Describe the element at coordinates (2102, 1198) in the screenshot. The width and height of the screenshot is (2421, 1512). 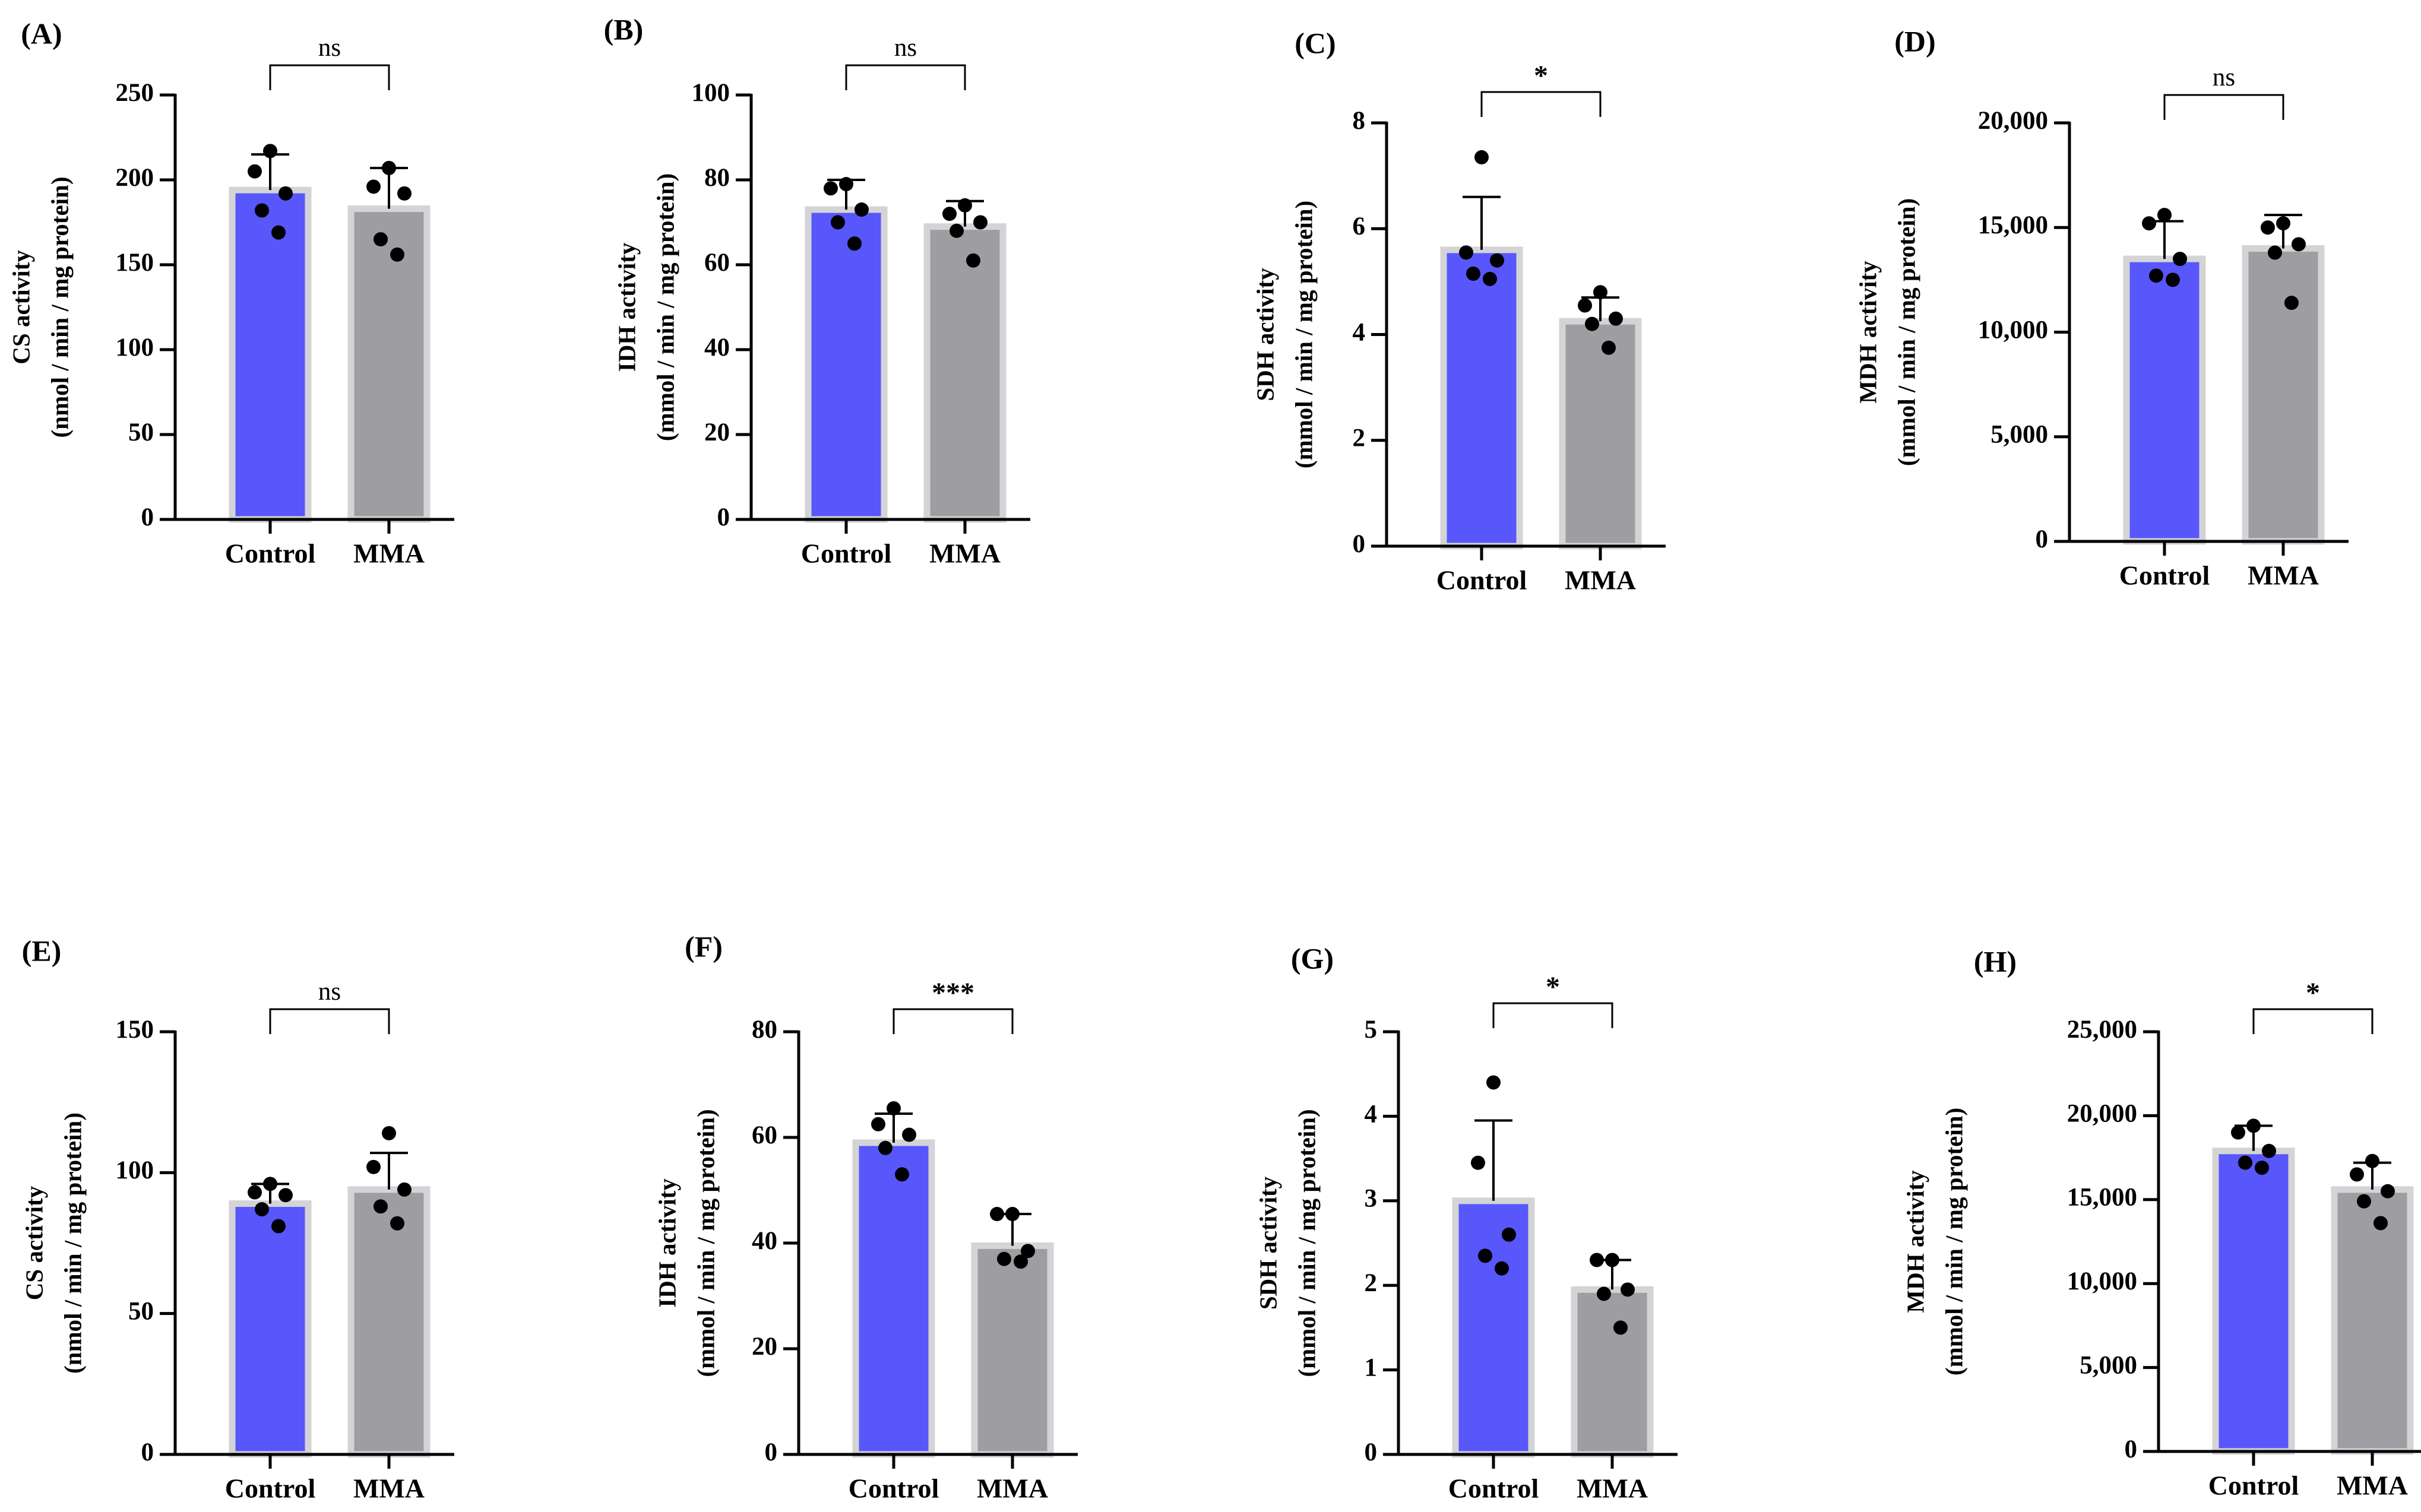
I see `y-tick-label: 15,000` at that location.